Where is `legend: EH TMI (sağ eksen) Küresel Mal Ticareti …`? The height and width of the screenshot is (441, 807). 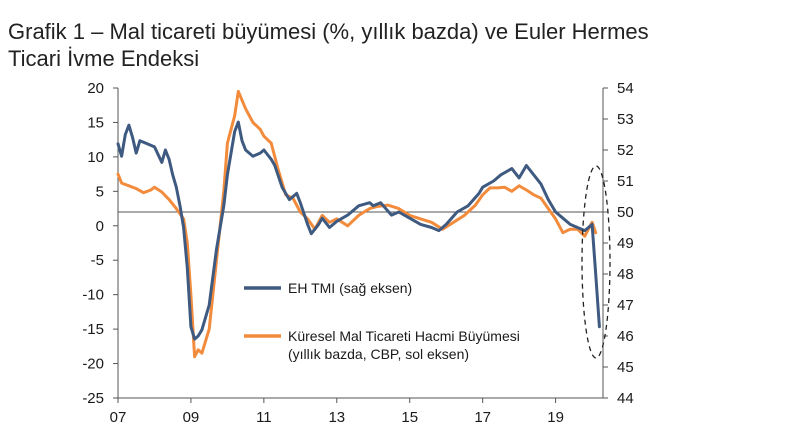 legend: EH TMI (sağ eksen) Küresel Mal Ticareti … is located at coordinates (382, 321).